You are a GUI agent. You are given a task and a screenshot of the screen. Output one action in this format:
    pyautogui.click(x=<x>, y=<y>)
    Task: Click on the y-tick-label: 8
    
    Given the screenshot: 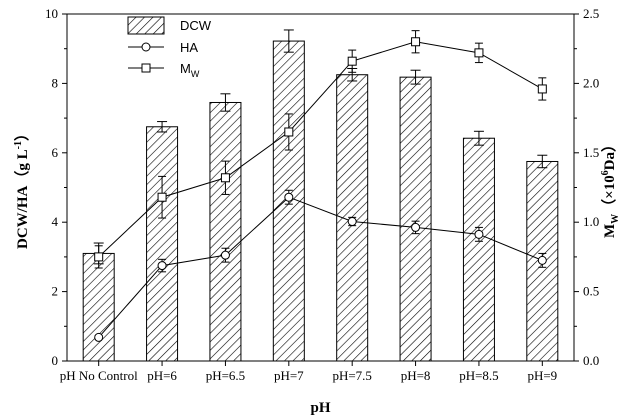 What is the action you would take?
    pyautogui.click(x=55, y=82)
    